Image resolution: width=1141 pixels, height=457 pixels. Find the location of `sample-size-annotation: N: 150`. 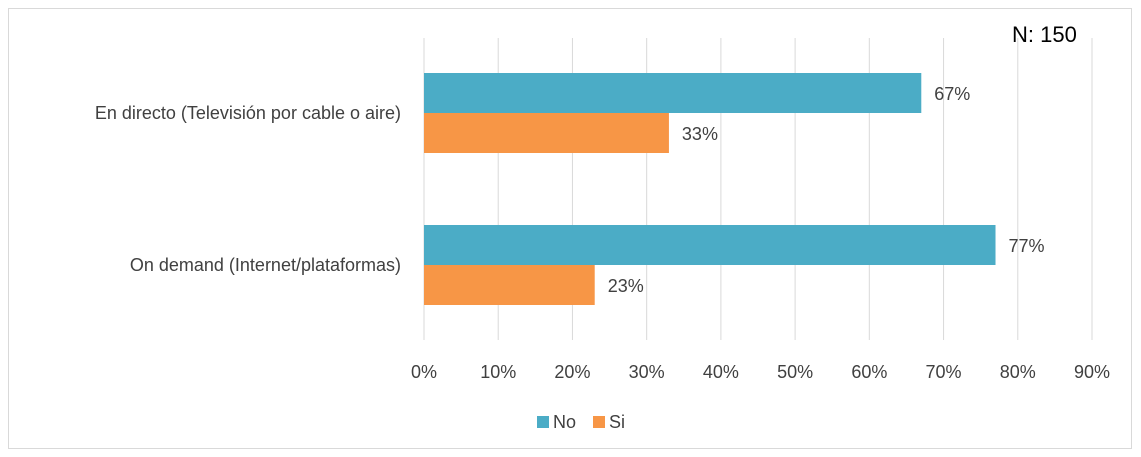

sample-size-annotation: N: 150 is located at coordinates (1044, 34).